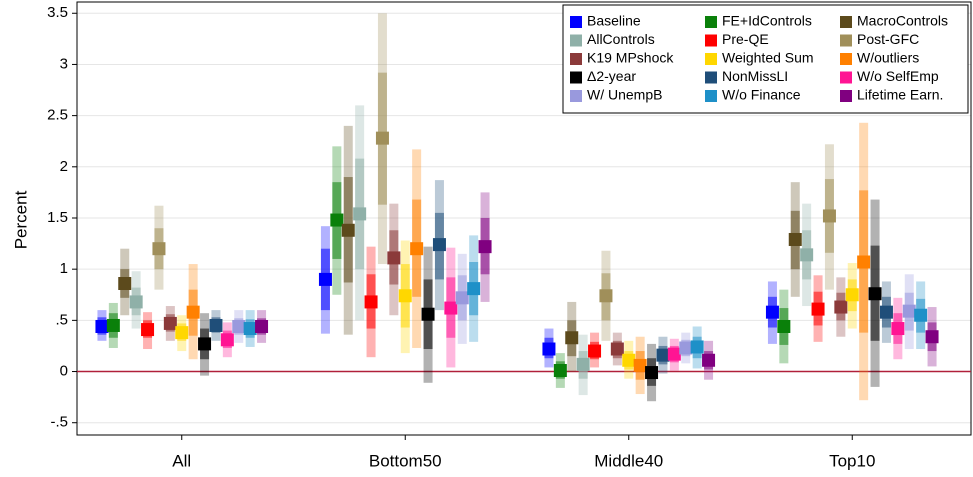 This screenshot has width=973, height=477. I want to click on x-tick-label: Top10, so click(852, 460).